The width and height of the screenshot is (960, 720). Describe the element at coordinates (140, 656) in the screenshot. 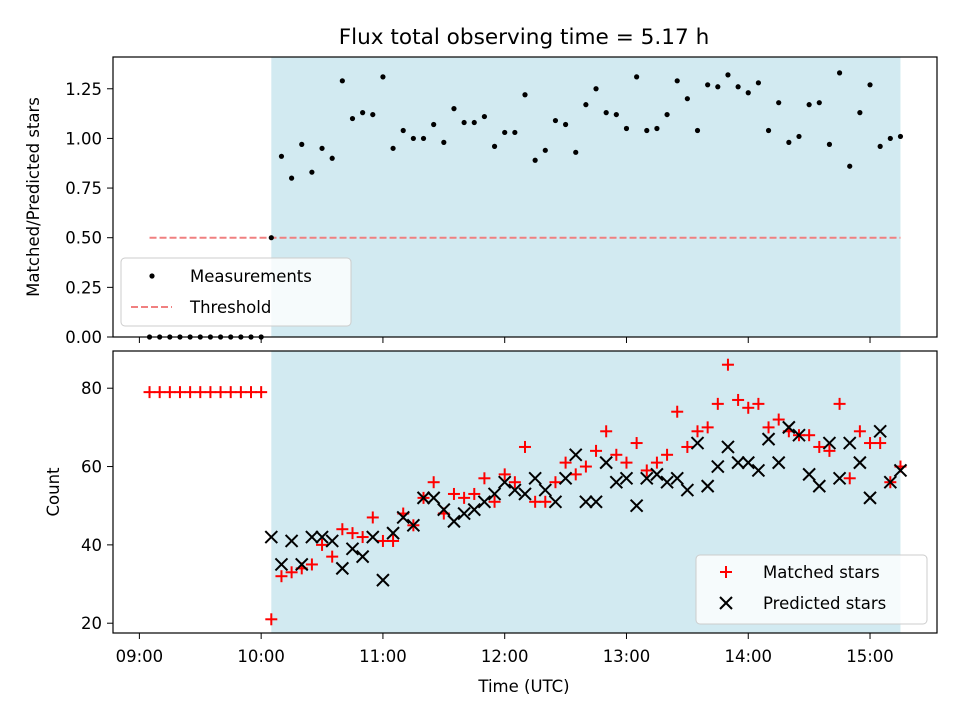

I see `x-tick-label: 09:00` at that location.